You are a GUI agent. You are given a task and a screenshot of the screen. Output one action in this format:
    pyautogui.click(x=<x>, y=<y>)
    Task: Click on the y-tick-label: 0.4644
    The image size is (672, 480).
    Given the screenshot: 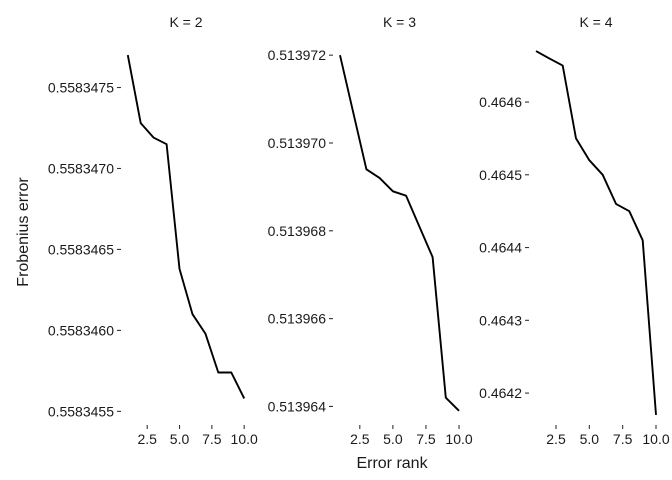 What is the action you would take?
    pyautogui.click(x=500, y=248)
    